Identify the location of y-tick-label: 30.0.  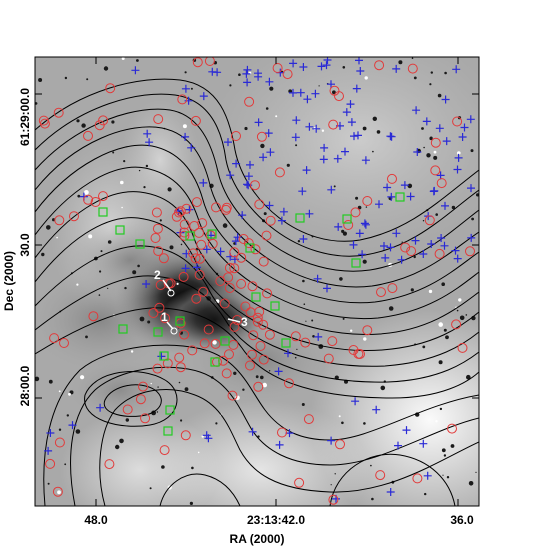
(25, 245).